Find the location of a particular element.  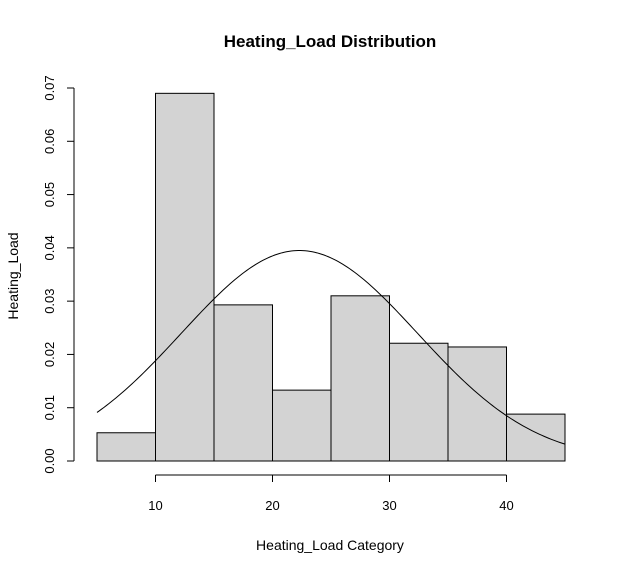

y-tick-label: 0.00 is located at coordinates (49, 460).